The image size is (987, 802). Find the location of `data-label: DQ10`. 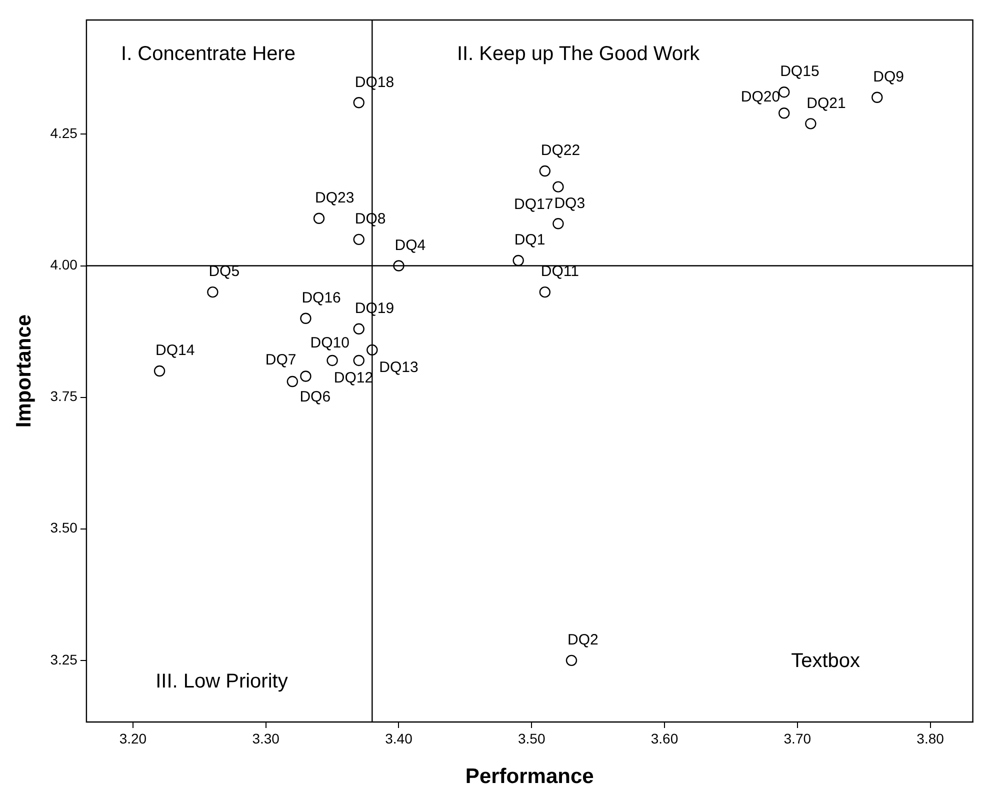

data-label: DQ10 is located at coordinates (330, 343).